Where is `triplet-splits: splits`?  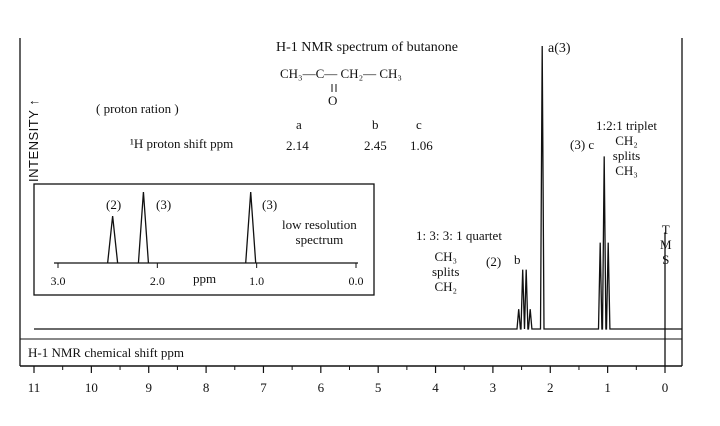 triplet-splits: splits is located at coordinates (626, 155).